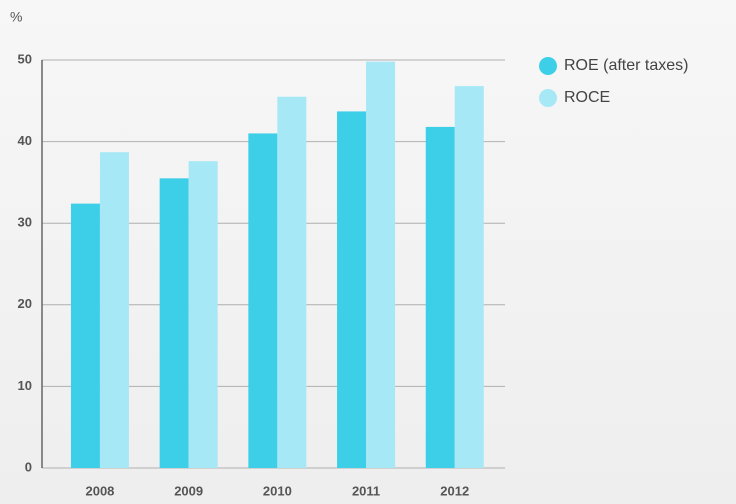 Image resolution: width=736 pixels, height=504 pixels. Describe the element at coordinates (277, 490) in the screenshot. I see `x-tick-label: 2010` at that location.